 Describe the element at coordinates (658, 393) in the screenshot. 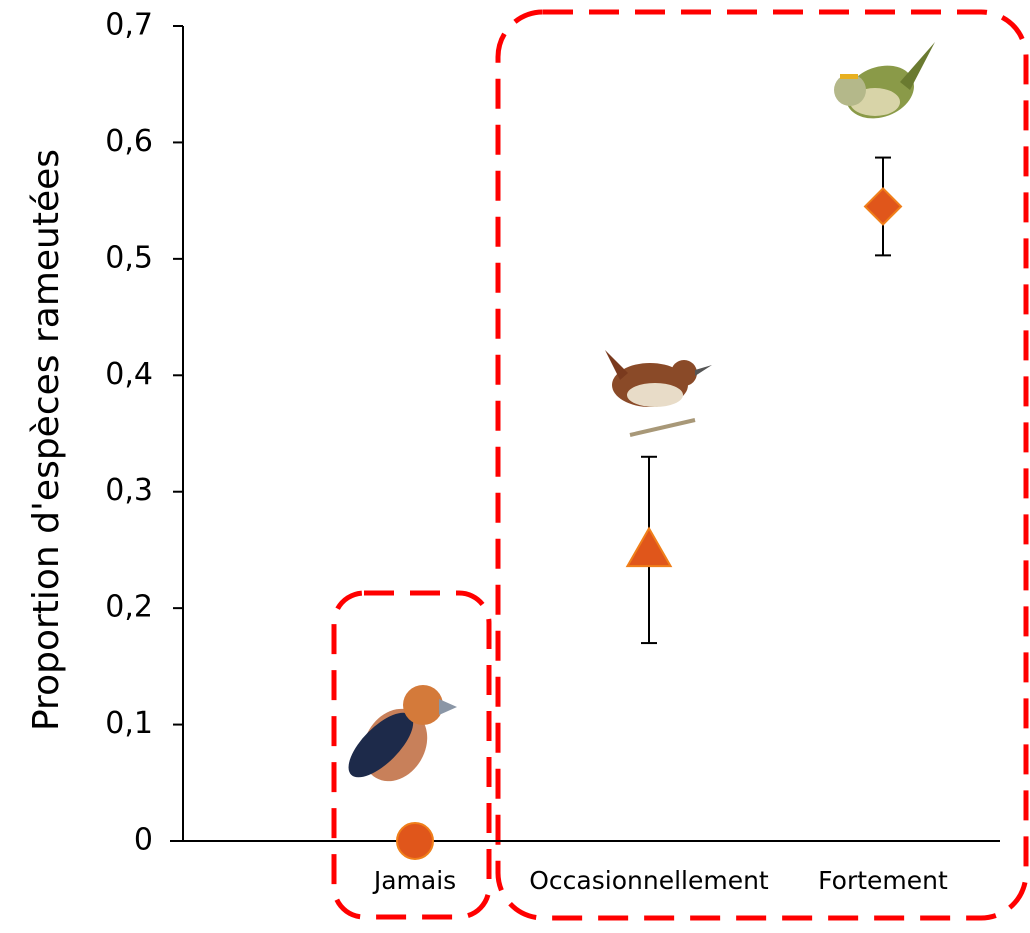

I see `bird-wren` at that location.